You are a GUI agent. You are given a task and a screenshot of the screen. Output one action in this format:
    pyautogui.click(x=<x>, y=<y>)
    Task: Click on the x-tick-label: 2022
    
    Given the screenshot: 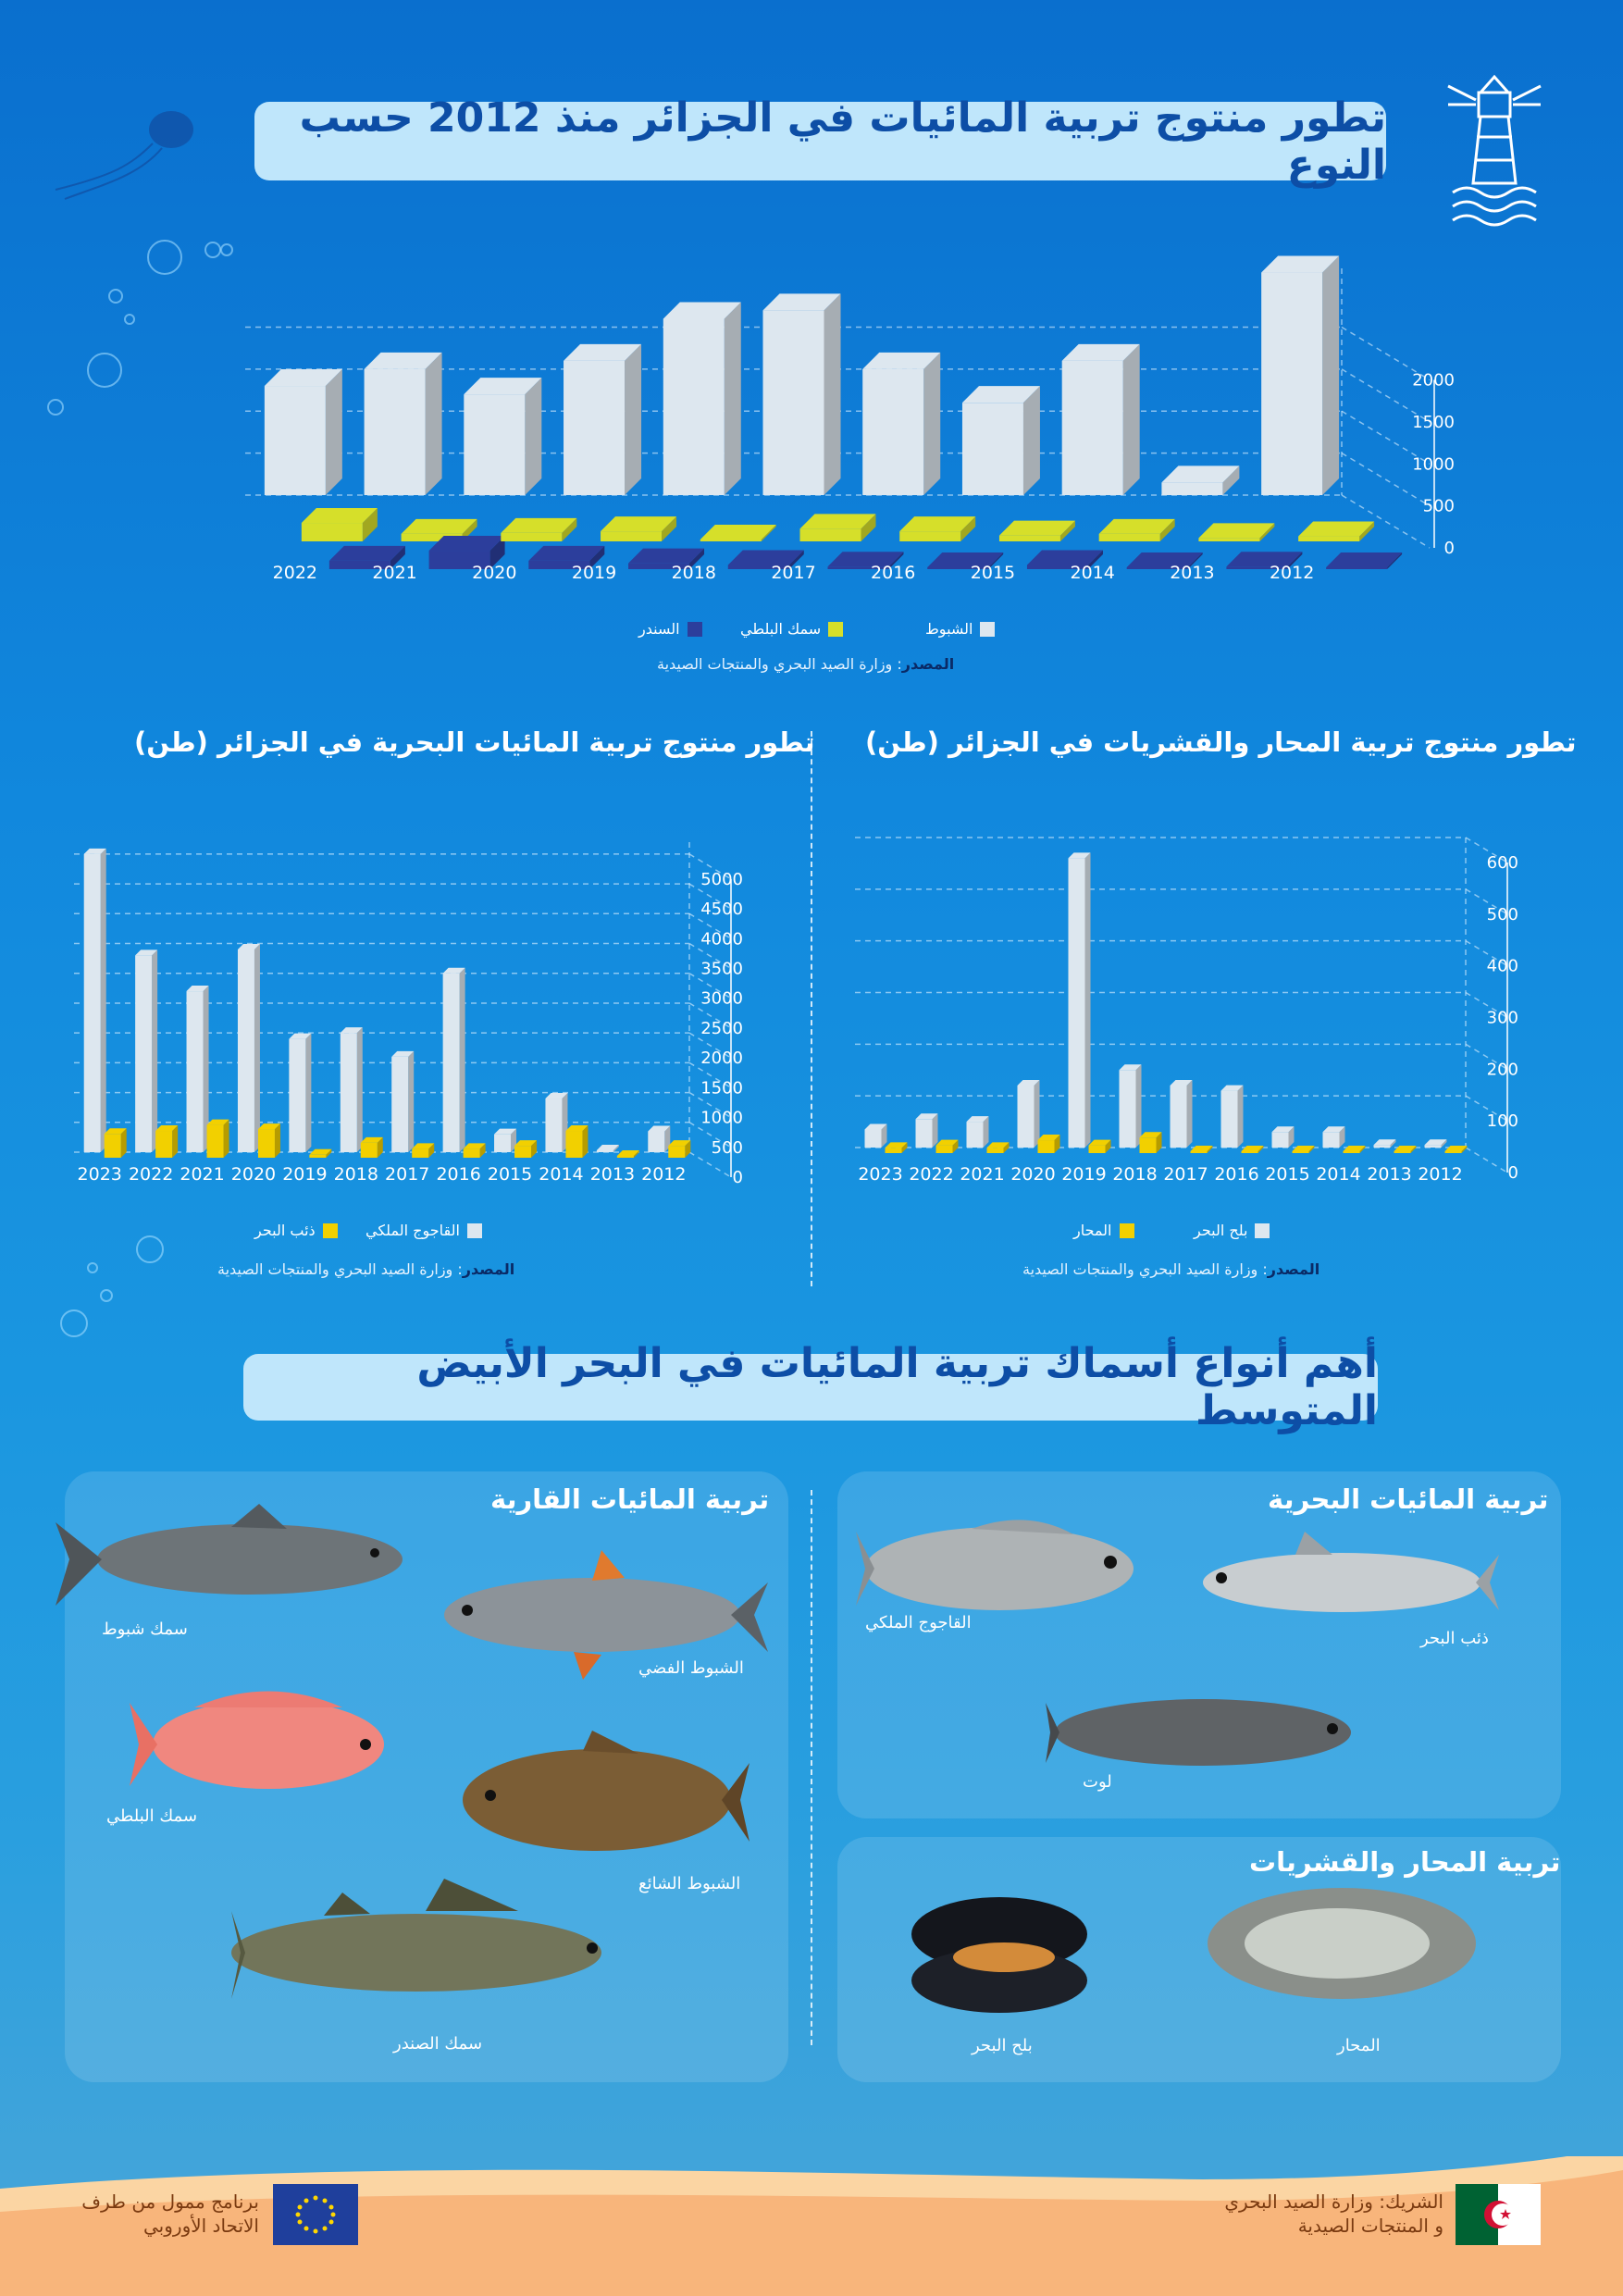 What is the action you would take?
    pyautogui.click(x=931, y=1175)
    